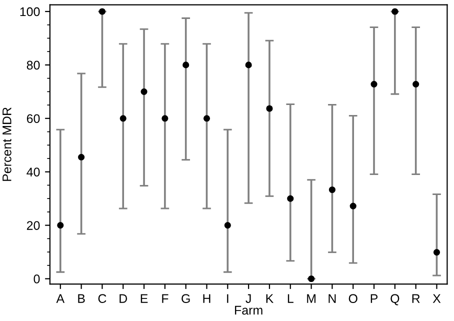 This screenshot has width=454, height=321. I want to click on x-tick-label: G, so click(186, 298).